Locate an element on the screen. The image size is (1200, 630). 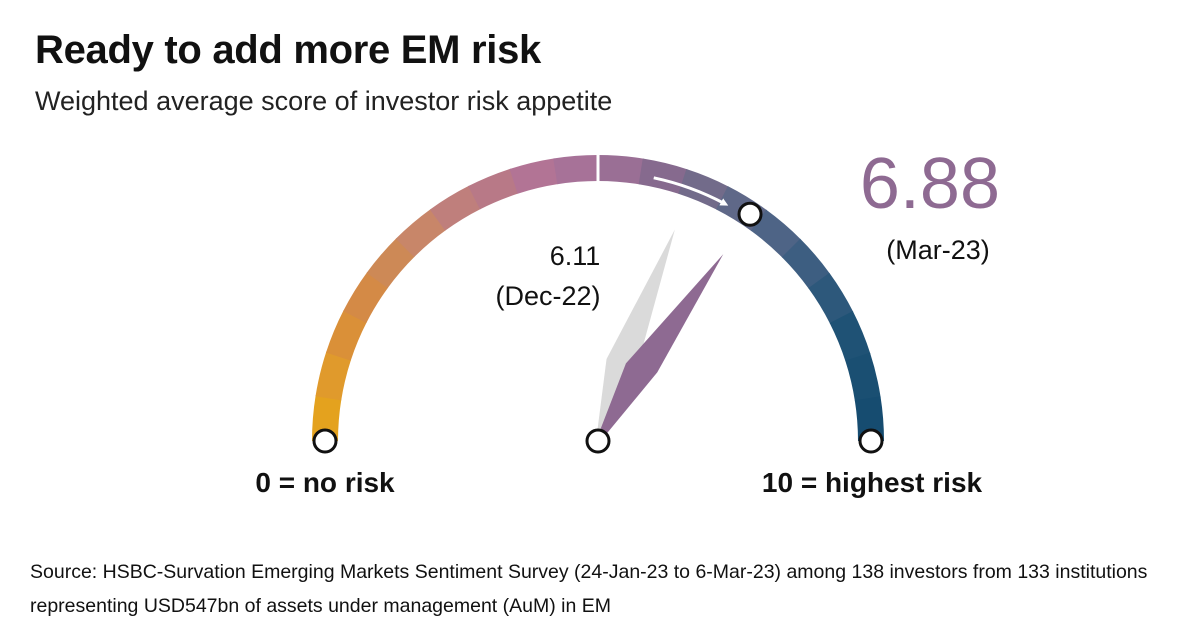
current-period-label: (Mar-23) is located at coordinates (938, 250).